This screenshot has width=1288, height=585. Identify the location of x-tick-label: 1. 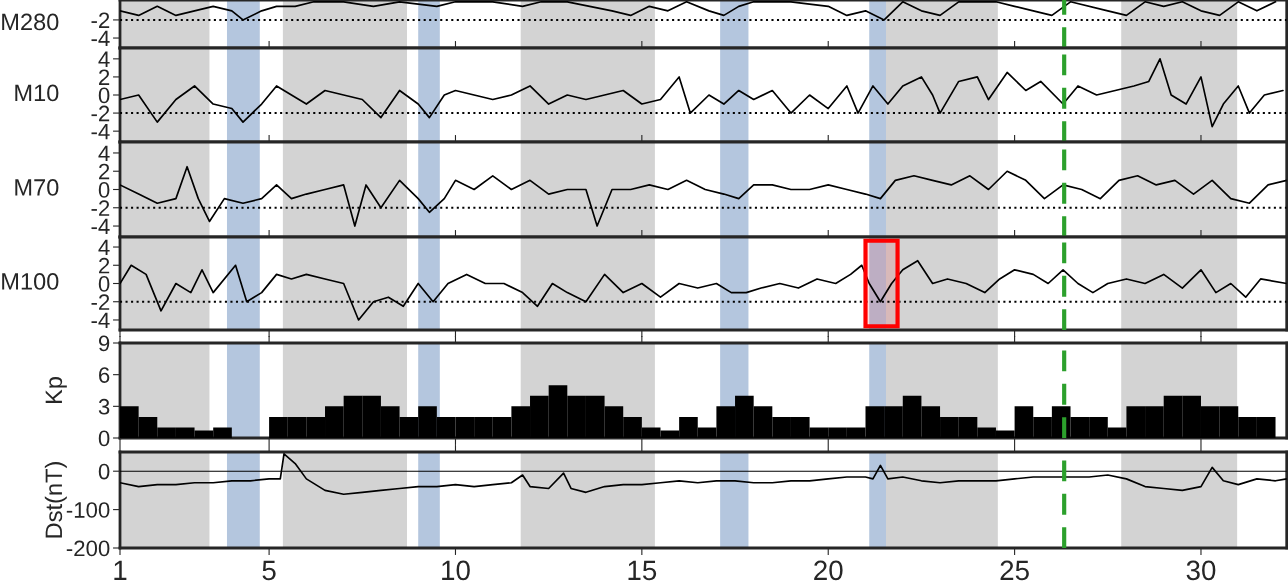
(120, 570).